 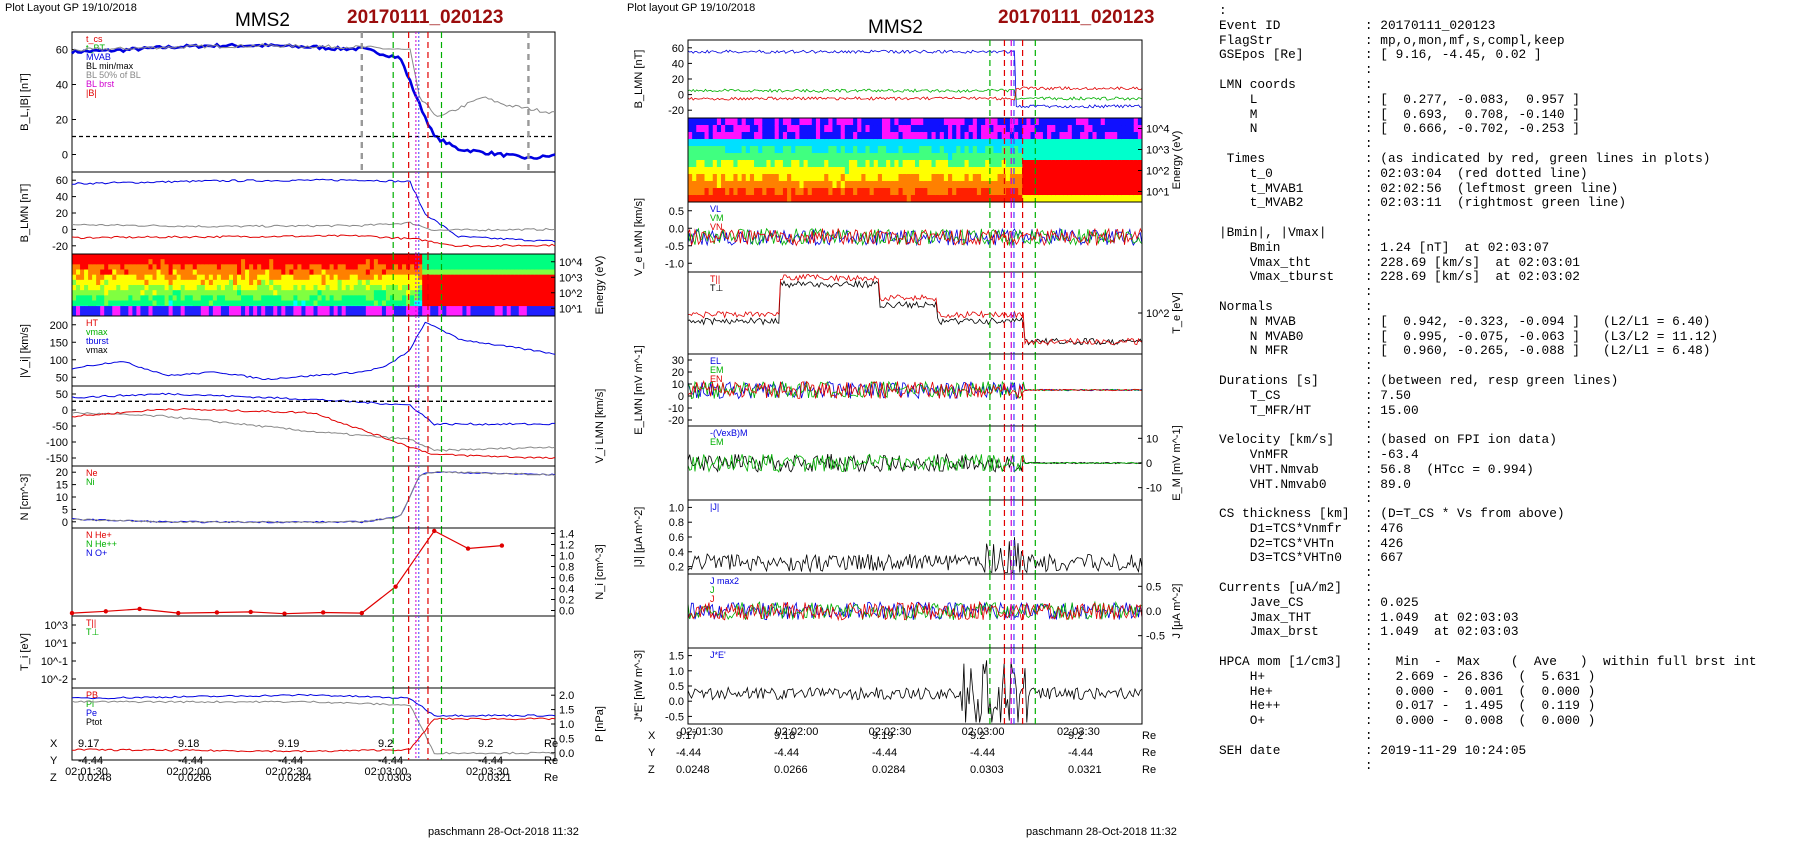 What do you see at coordinates (65, 510) in the screenshot?
I see `y-tick-label: 5` at bounding box center [65, 510].